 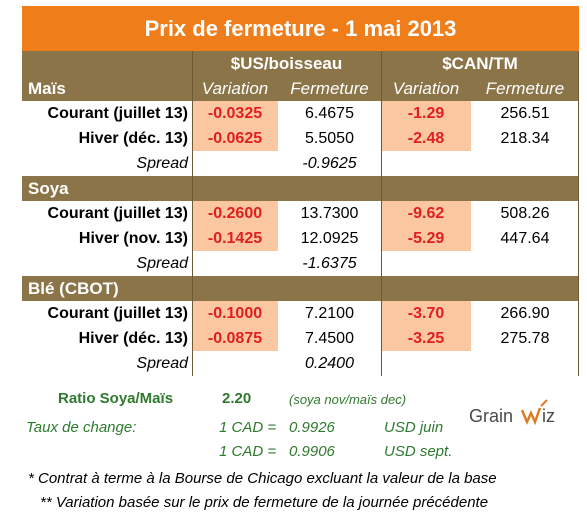 I want to click on spread-row: Spread -1.6375, so click(x=300, y=263).